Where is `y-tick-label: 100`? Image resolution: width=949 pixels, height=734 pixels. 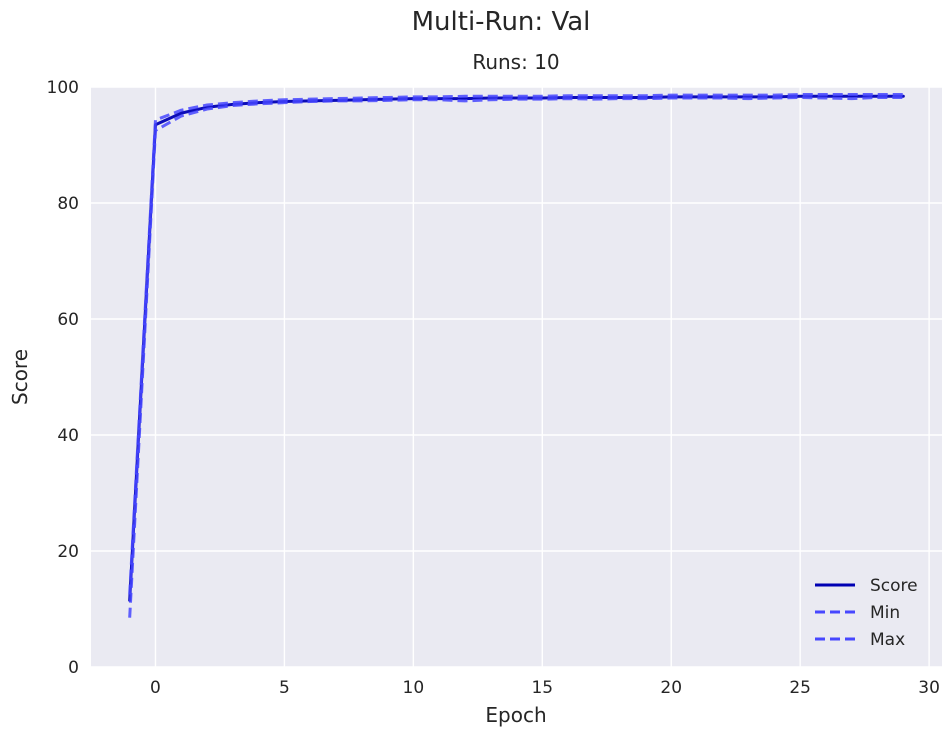
y-tick-label: 100 is located at coordinates (63, 88).